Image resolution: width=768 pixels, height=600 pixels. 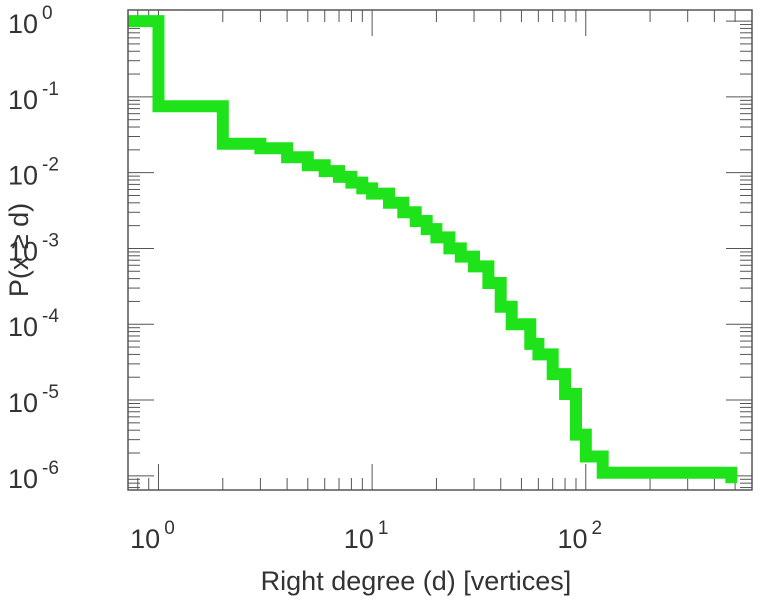 What do you see at coordinates (152, 536) in the screenshot?
I see `x-tick-label: 10 0` at bounding box center [152, 536].